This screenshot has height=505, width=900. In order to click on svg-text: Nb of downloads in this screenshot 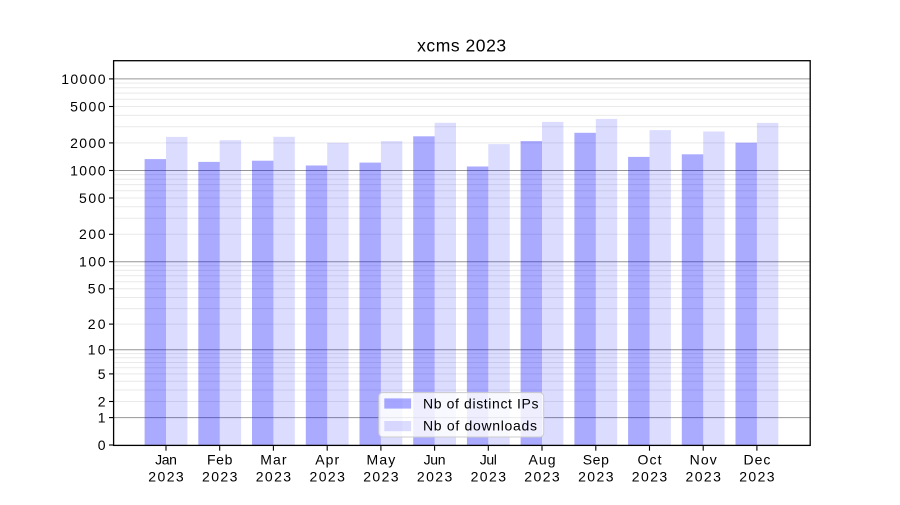, I will do `click(480, 426)`.